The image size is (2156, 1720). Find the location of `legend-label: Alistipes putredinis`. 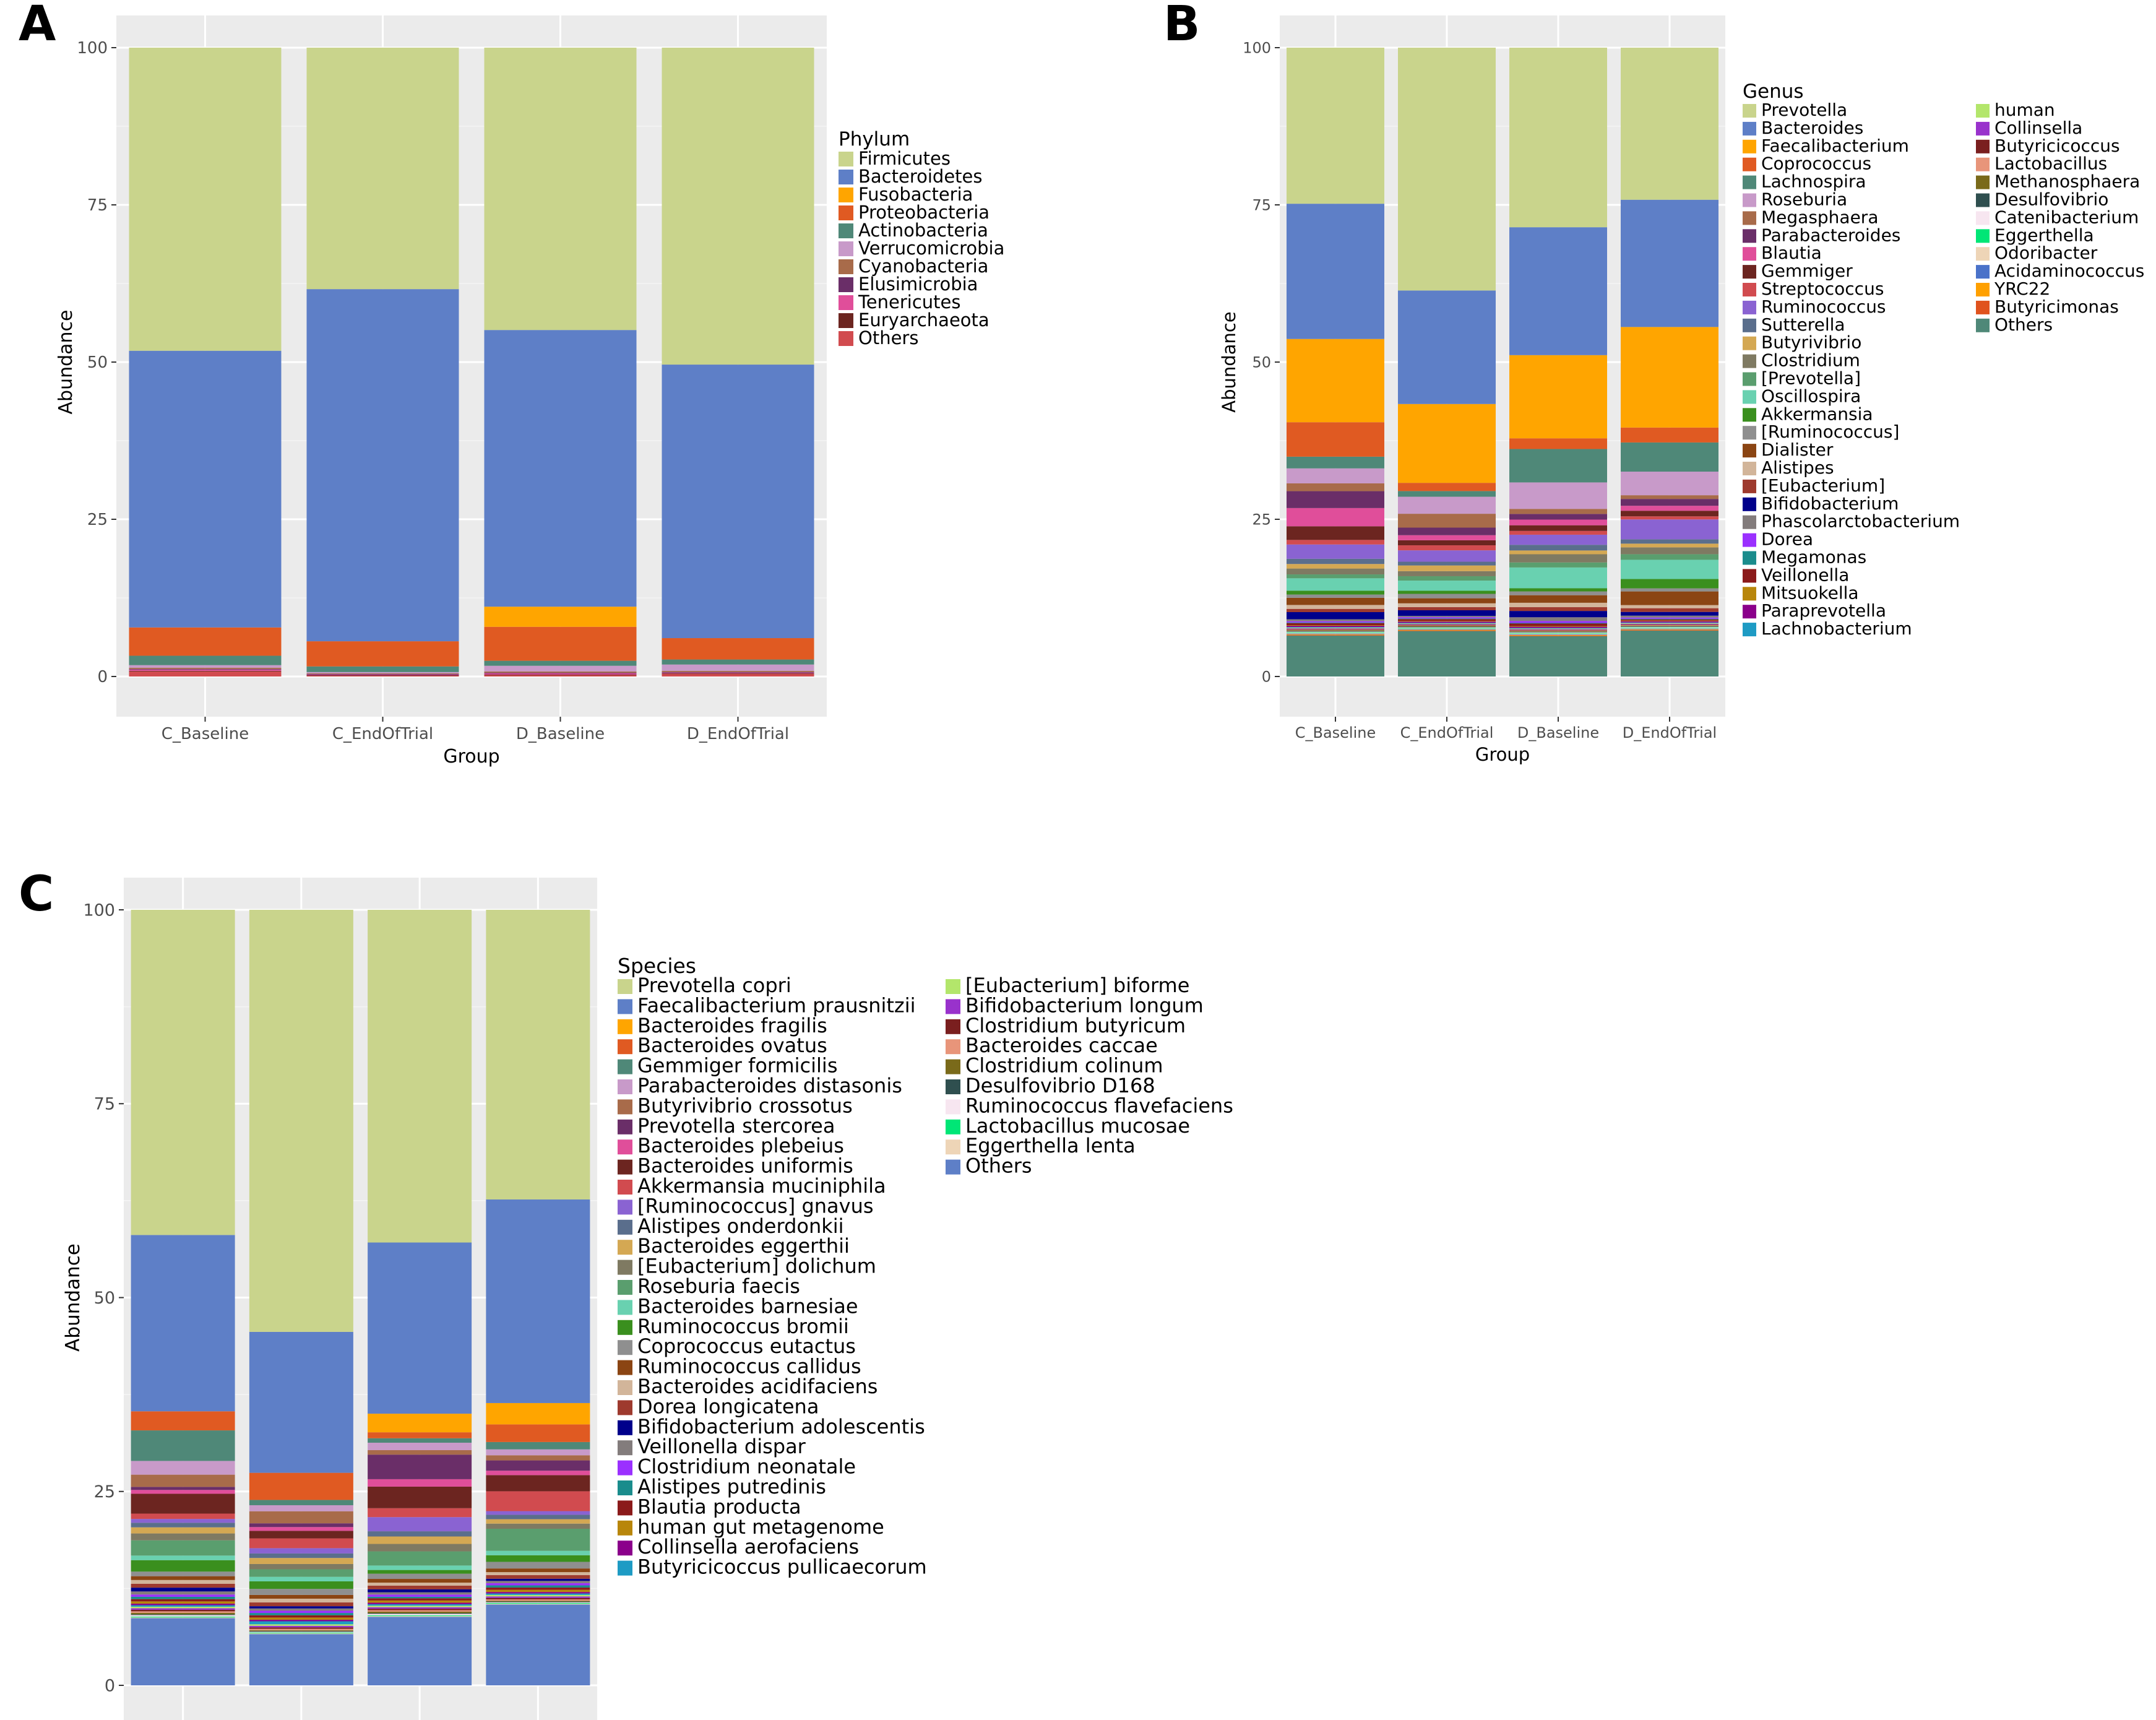

legend-label: Alistipes putredinis is located at coordinates (731, 1486).